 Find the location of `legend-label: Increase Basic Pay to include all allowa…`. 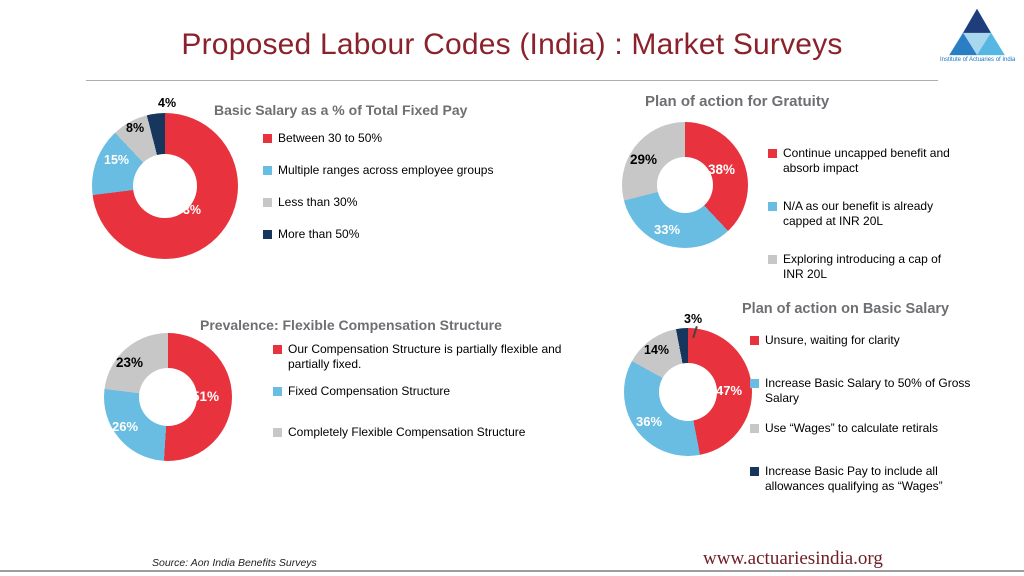

legend-label: Increase Basic Pay to include all allowa… is located at coordinates (854, 478).